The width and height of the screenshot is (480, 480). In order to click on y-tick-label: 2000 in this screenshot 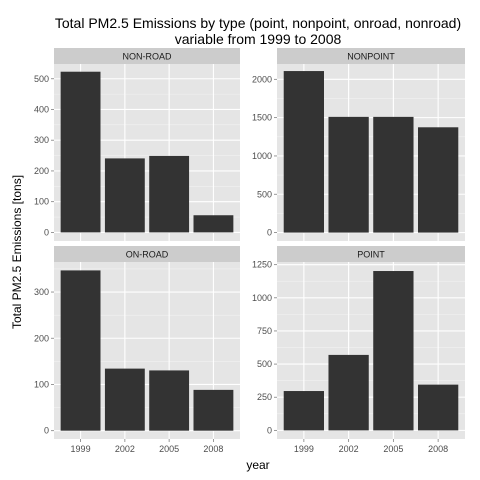, I will do `click(262, 79)`.